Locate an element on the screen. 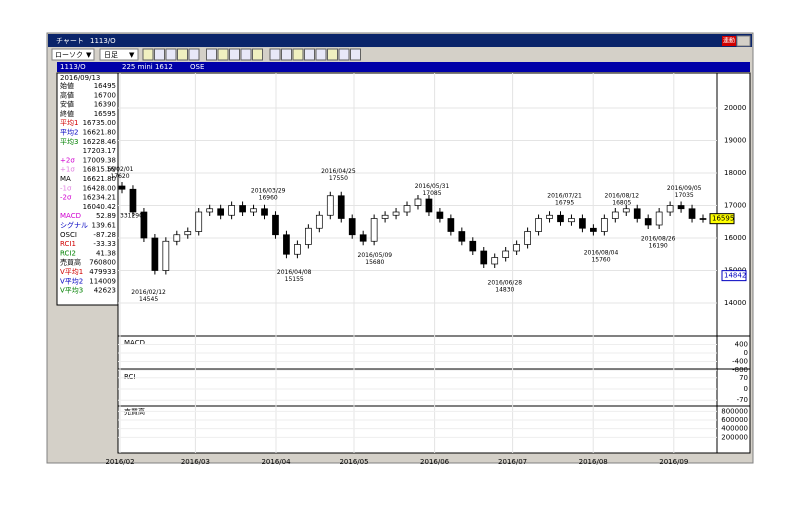 This screenshot has width=800, height=511. info-value: 16735.00 is located at coordinates (99, 123).